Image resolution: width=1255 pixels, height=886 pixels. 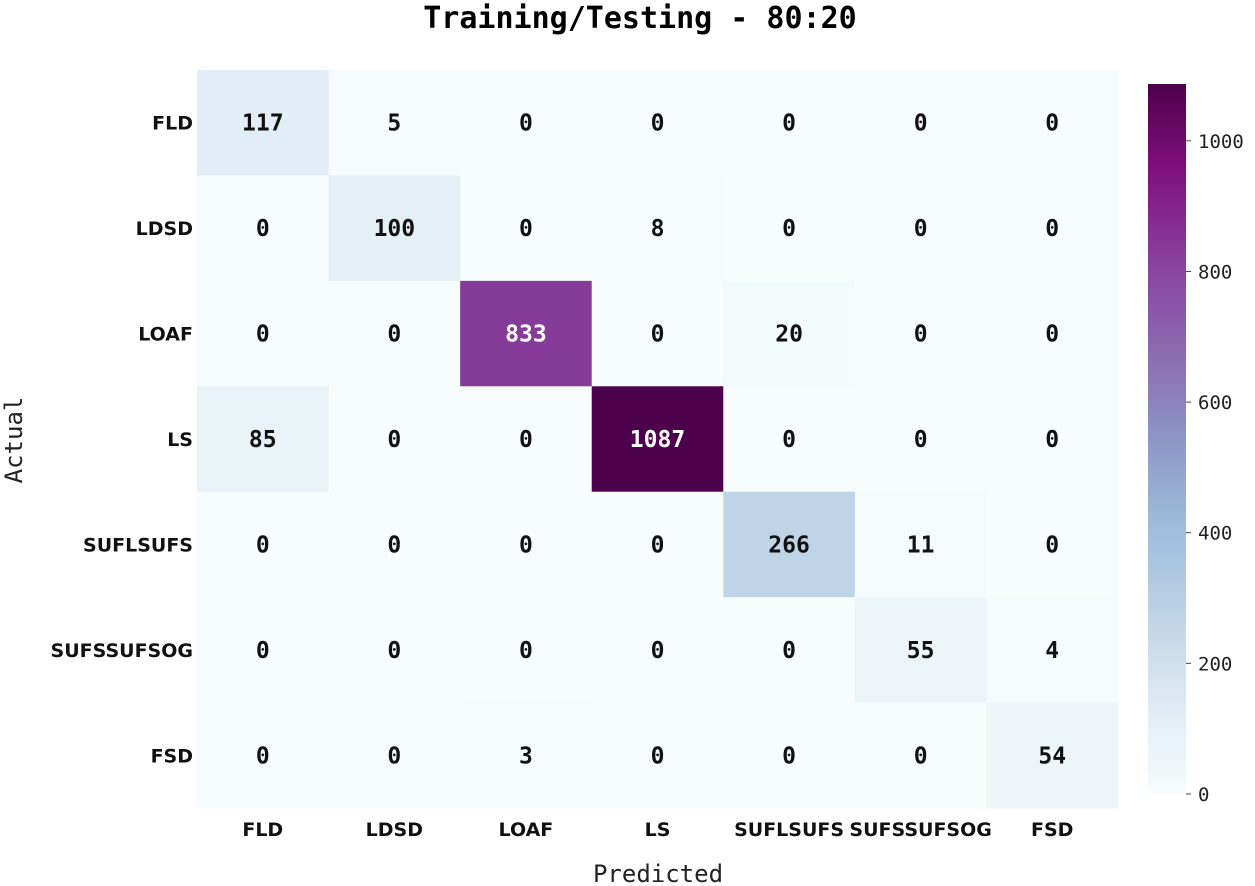 I want to click on x-tick-label: LS, so click(x=658, y=830).